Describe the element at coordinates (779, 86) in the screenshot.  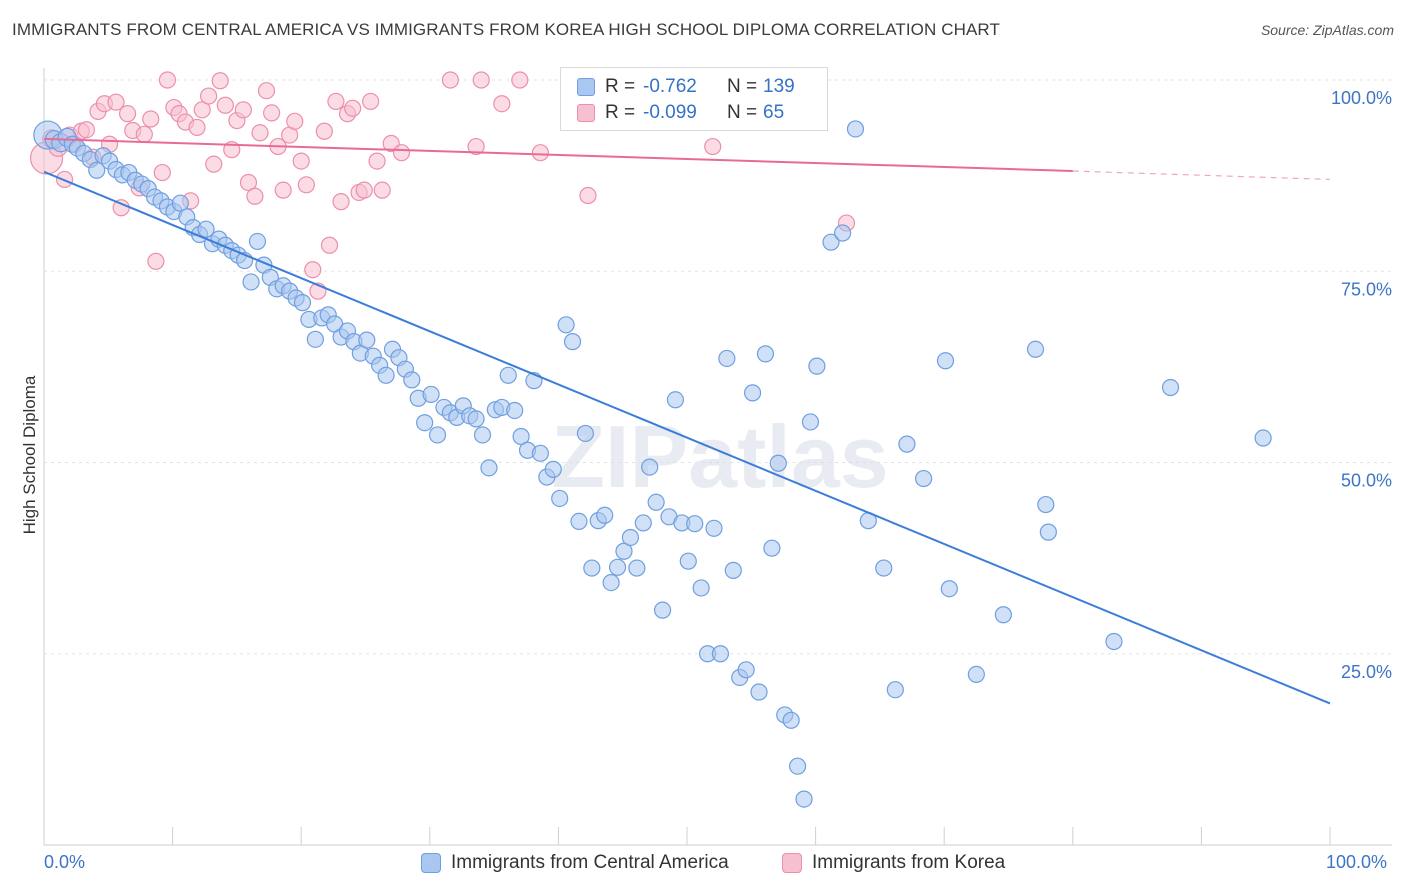
I see `n-value: 139` at that location.